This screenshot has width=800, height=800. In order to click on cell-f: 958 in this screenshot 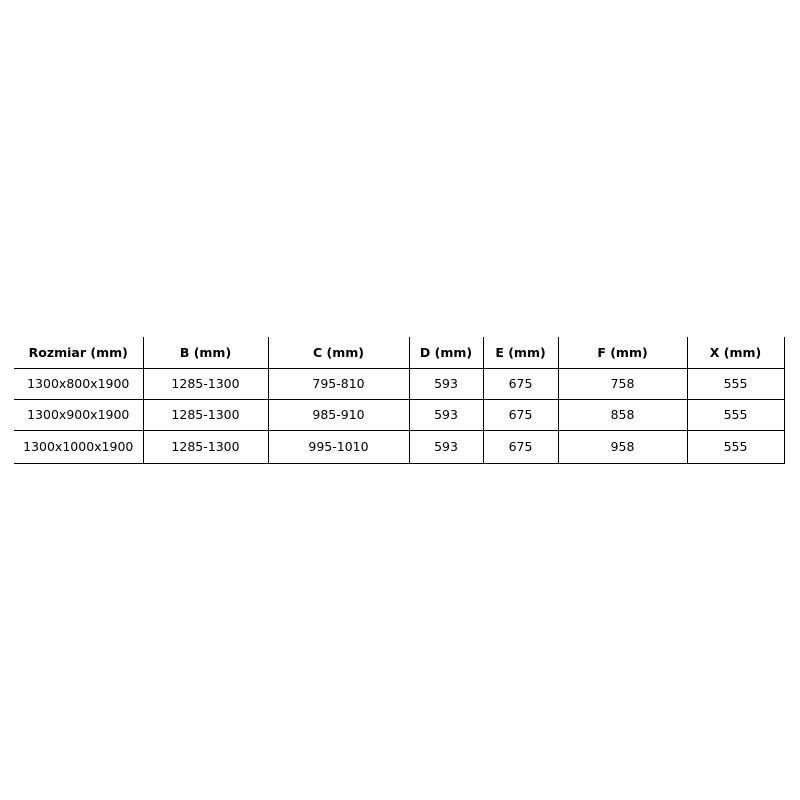, I will do `click(622, 447)`.